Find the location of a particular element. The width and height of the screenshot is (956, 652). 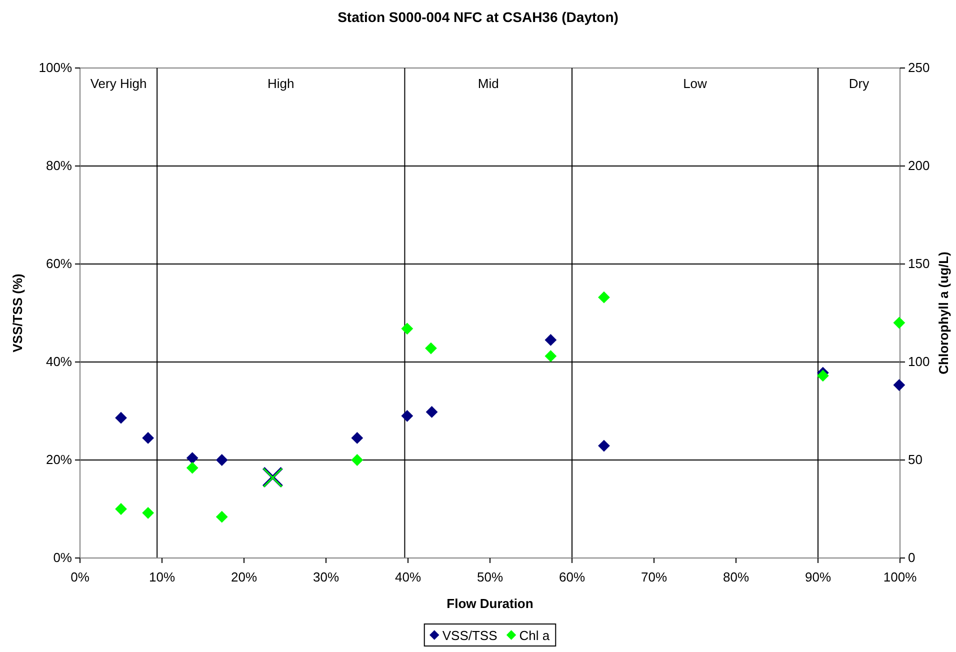

x-tick-label: 40% is located at coordinates (408, 577).